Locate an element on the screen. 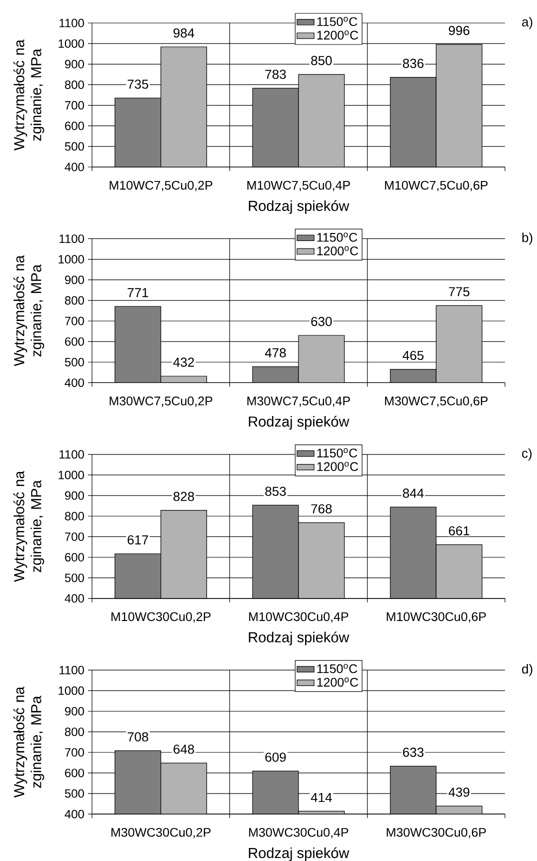 The image size is (537, 861). data-label: 708 is located at coordinates (138, 737).